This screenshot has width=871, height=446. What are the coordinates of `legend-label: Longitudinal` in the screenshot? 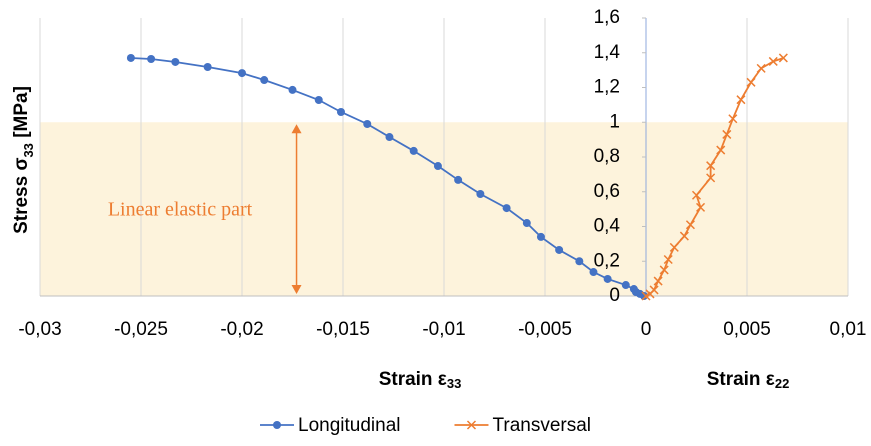 It's located at (349, 425).